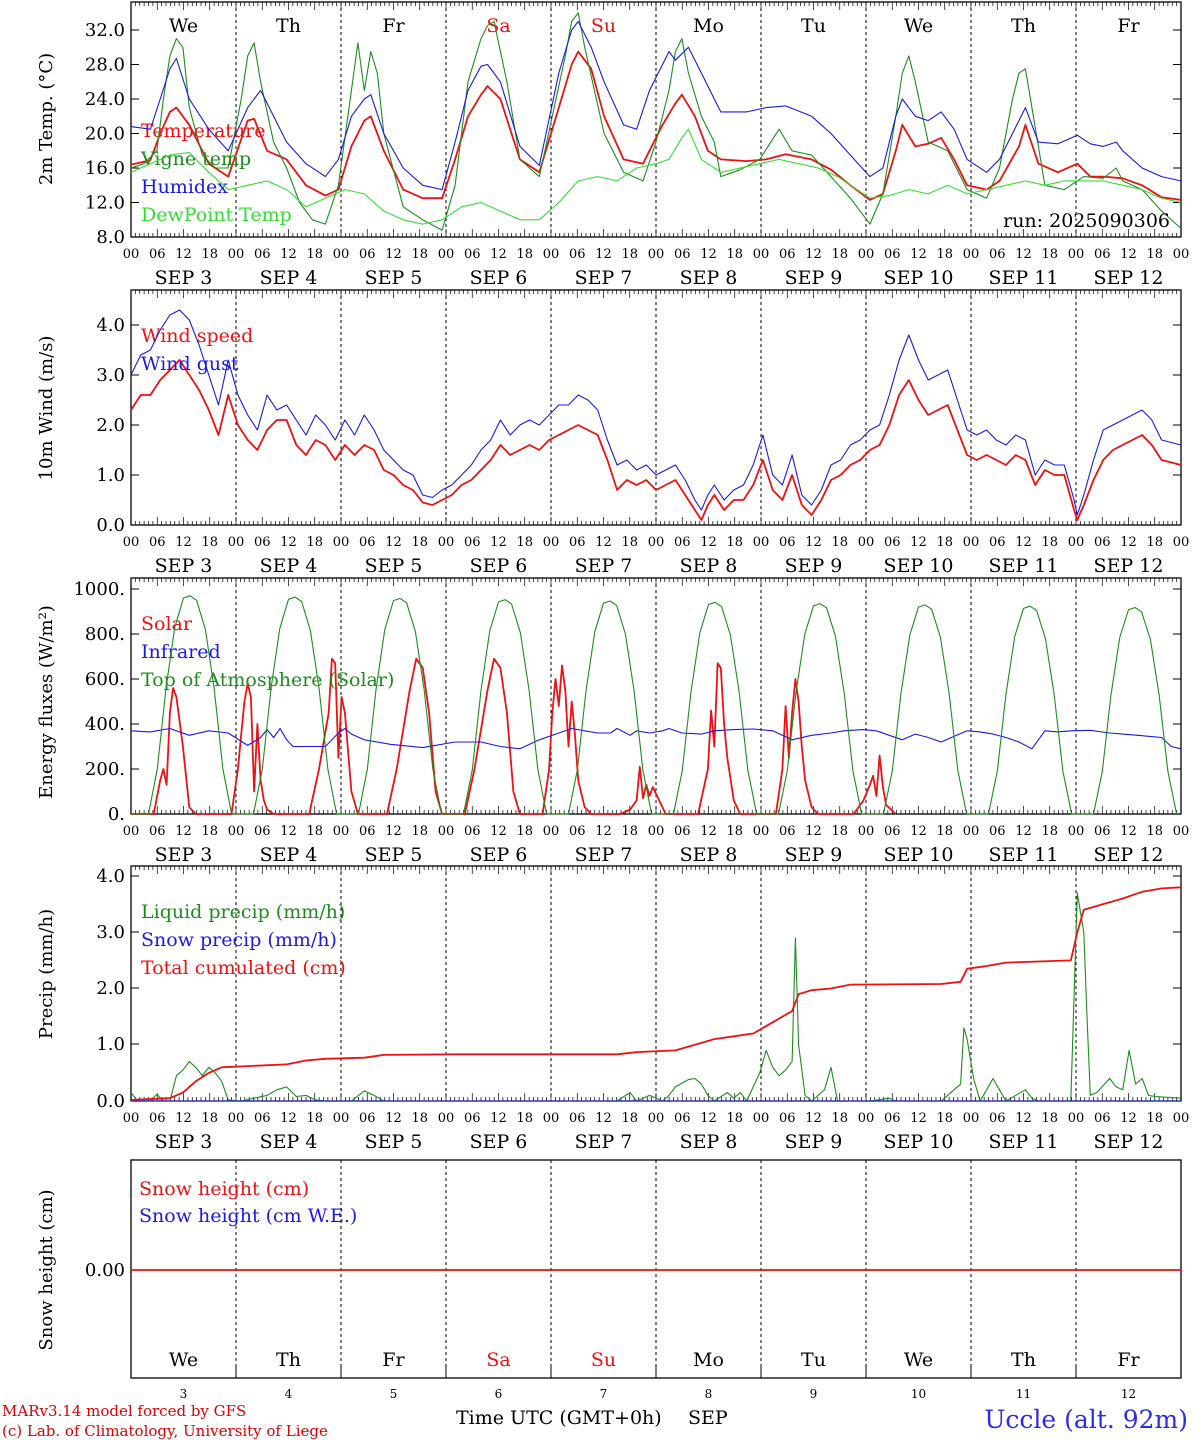  What do you see at coordinates (918, 1394) in the screenshot?
I see `bottom-day-number: 10` at bounding box center [918, 1394].